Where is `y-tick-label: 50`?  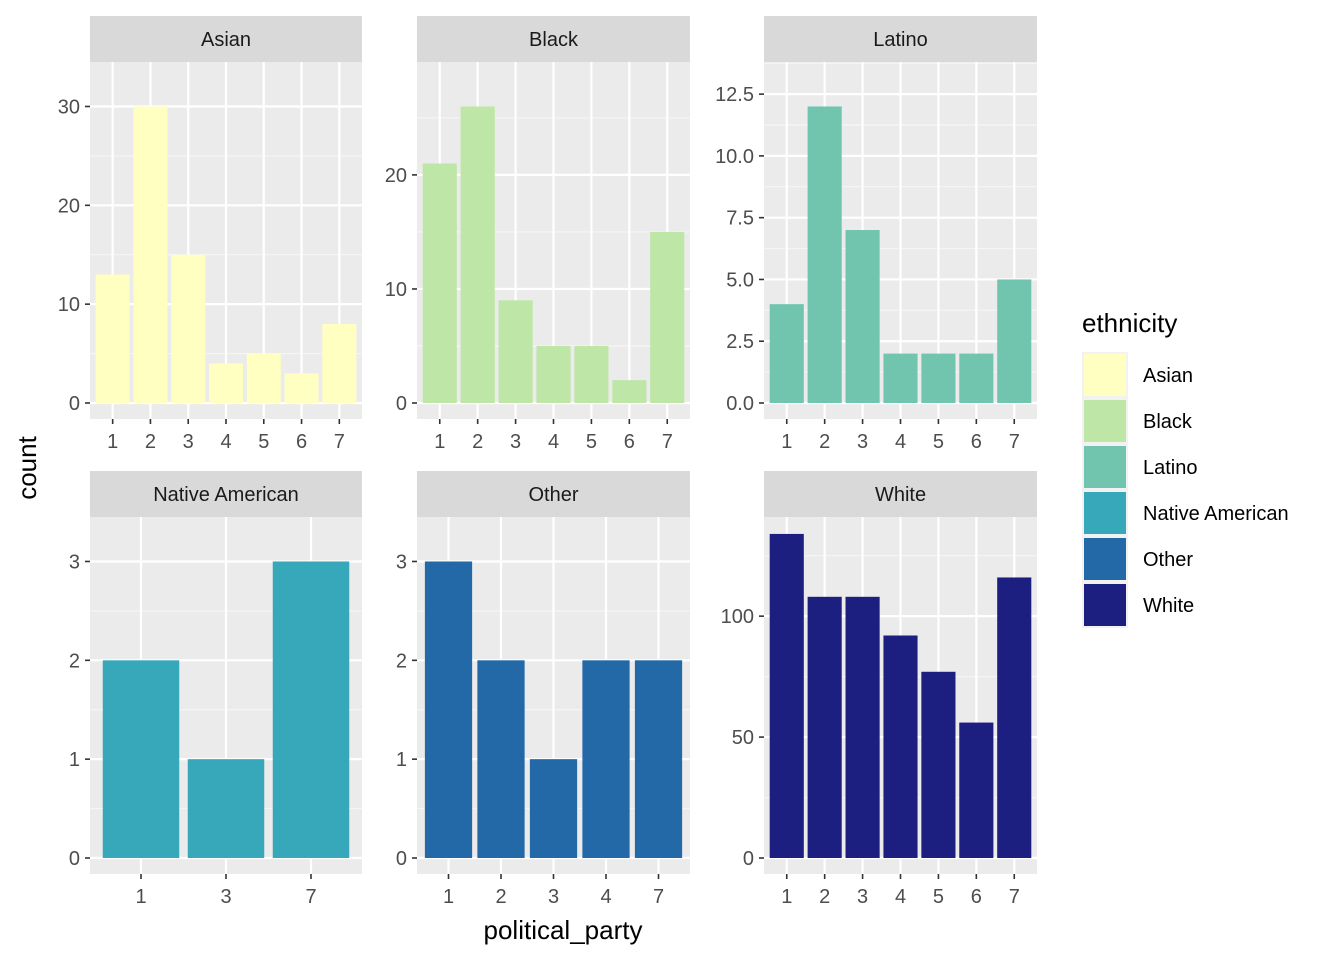 y-tick-label: 50 is located at coordinates (743, 738).